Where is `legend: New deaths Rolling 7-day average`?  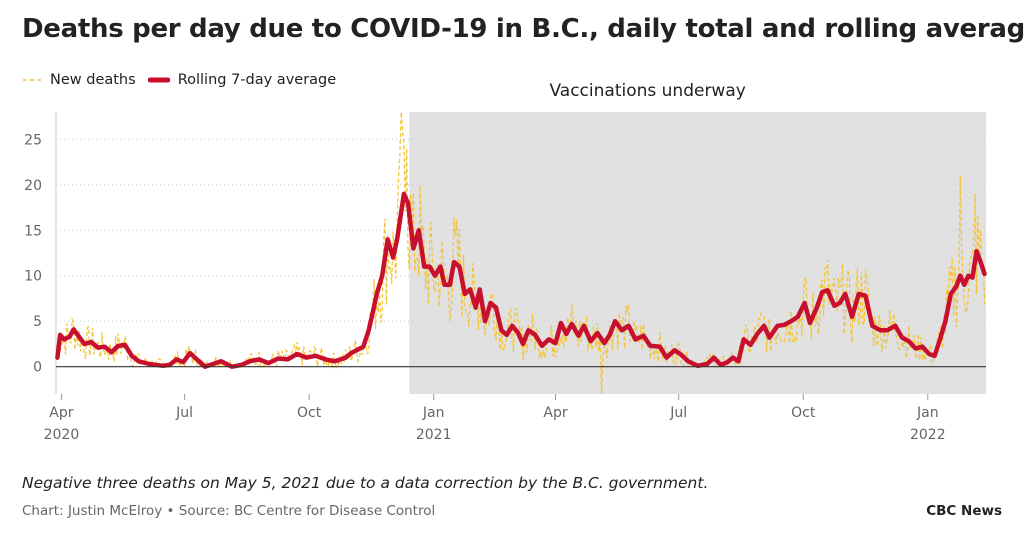 legend: New deaths Rolling 7-day average is located at coordinates (185, 80).